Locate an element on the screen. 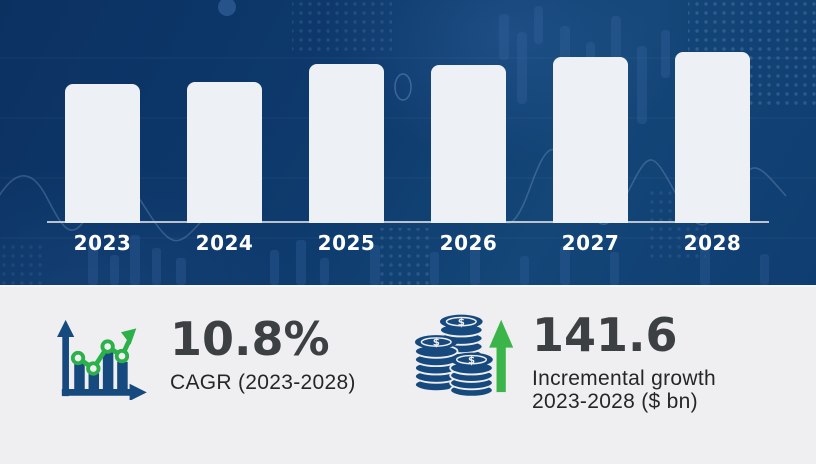 This screenshot has height=464, width=816. coin-stack-left: $ is located at coordinates (436, 364).